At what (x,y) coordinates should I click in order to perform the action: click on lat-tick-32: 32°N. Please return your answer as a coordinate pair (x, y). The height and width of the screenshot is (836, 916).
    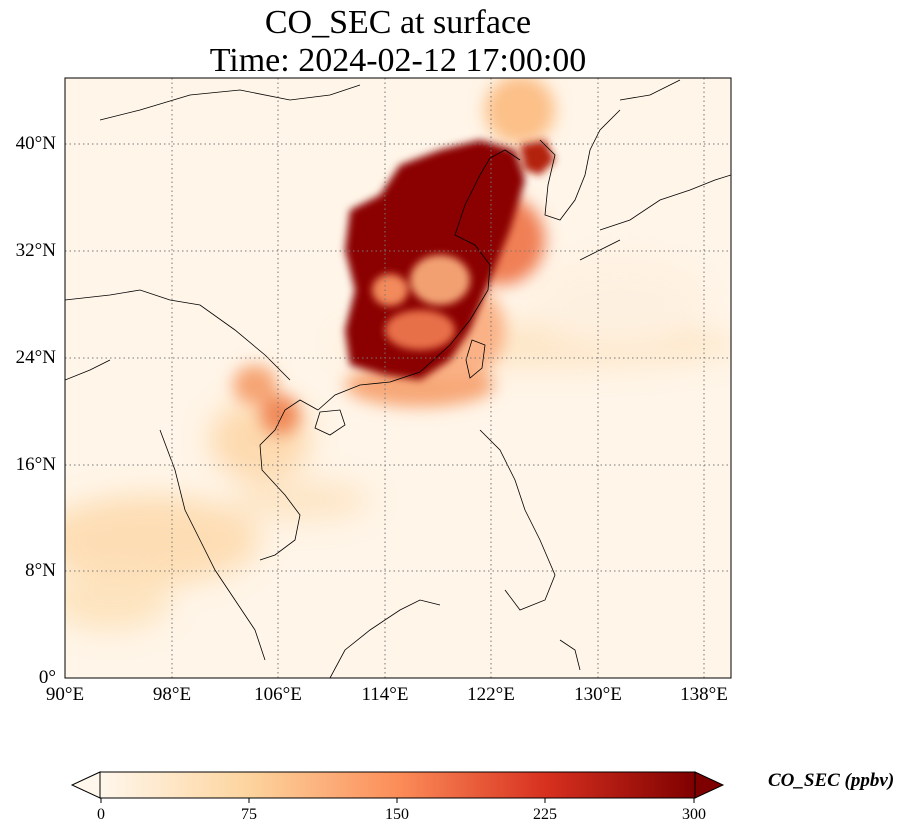
    Looking at the image, I should click on (35, 250).